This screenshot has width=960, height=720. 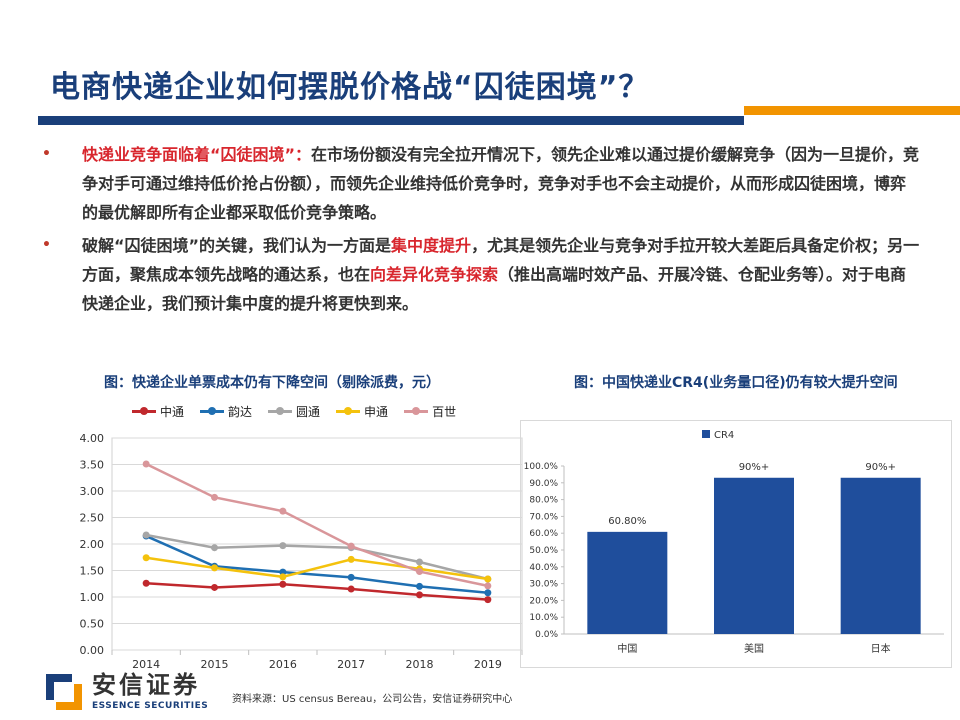 What do you see at coordinates (416, 411) in the screenshot?
I see `legend-swatch-best` at bounding box center [416, 411].